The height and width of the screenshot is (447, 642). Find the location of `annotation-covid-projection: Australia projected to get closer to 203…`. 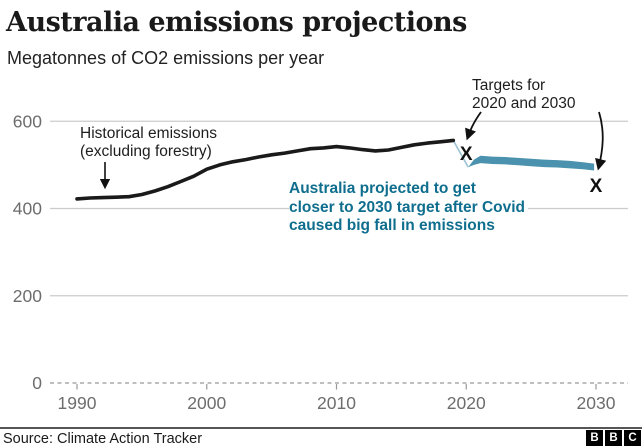

annotation-covid-projection: Australia projected to get closer to 203… is located at coordinates (409, 208).